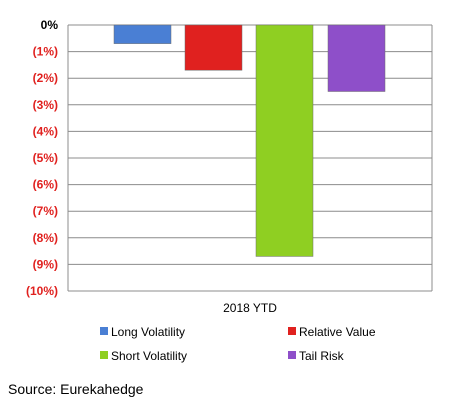  I want to click on y-tick-label: (10%), so click(42, 291).